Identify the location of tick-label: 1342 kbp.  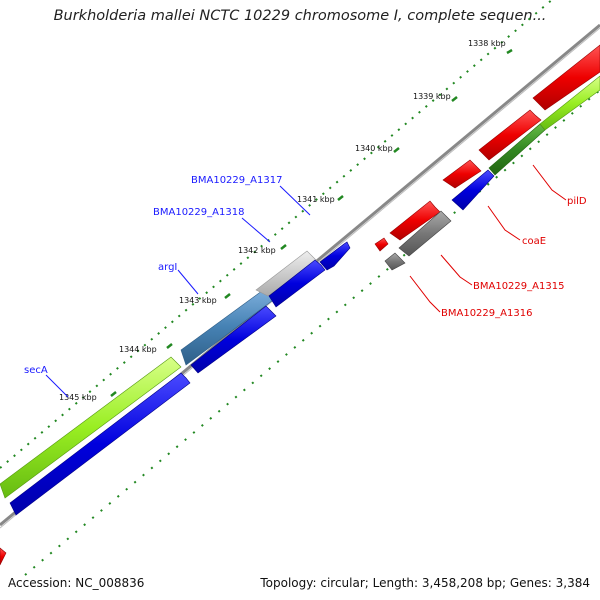
(257, 250).